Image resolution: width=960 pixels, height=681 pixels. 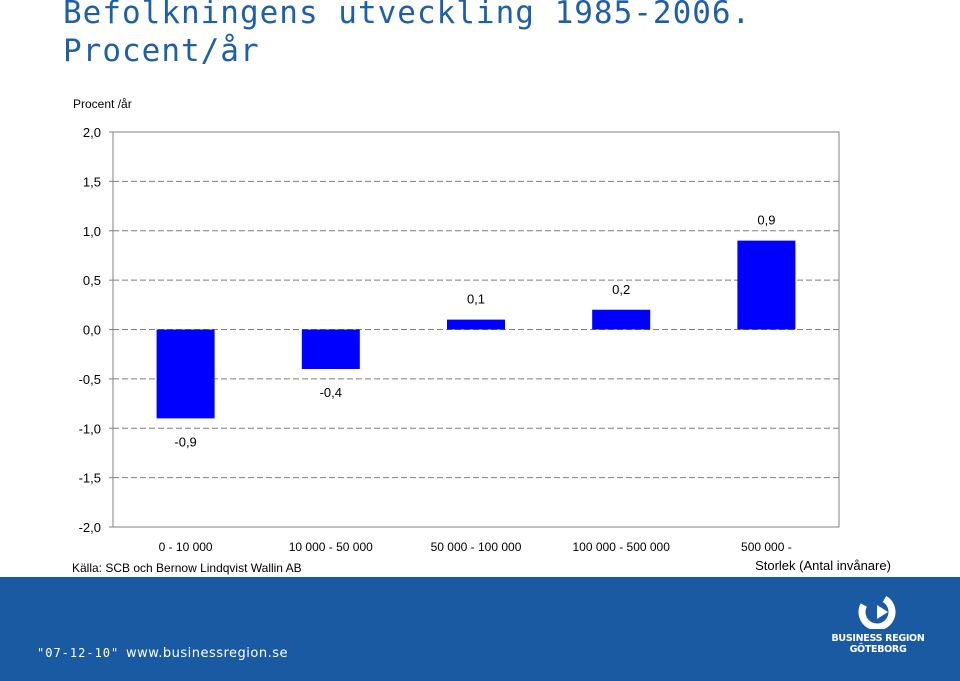 What do you see at coordinates (407, 15) in the screenshot?
I see `slide-title-line1: Befolkningens utveckling 1985-2006.` at bounding box center [407, 15].